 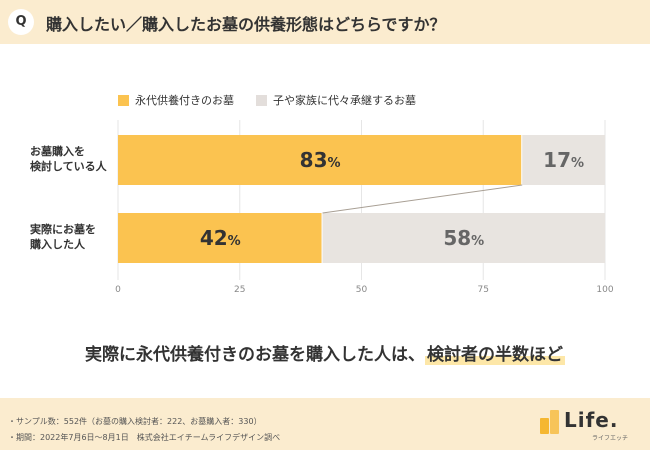 What do you see at coordinates (610, 438) in the screenshot?
I see `logo-subtext: ライフエッチ` at bounding box center [610, 438].